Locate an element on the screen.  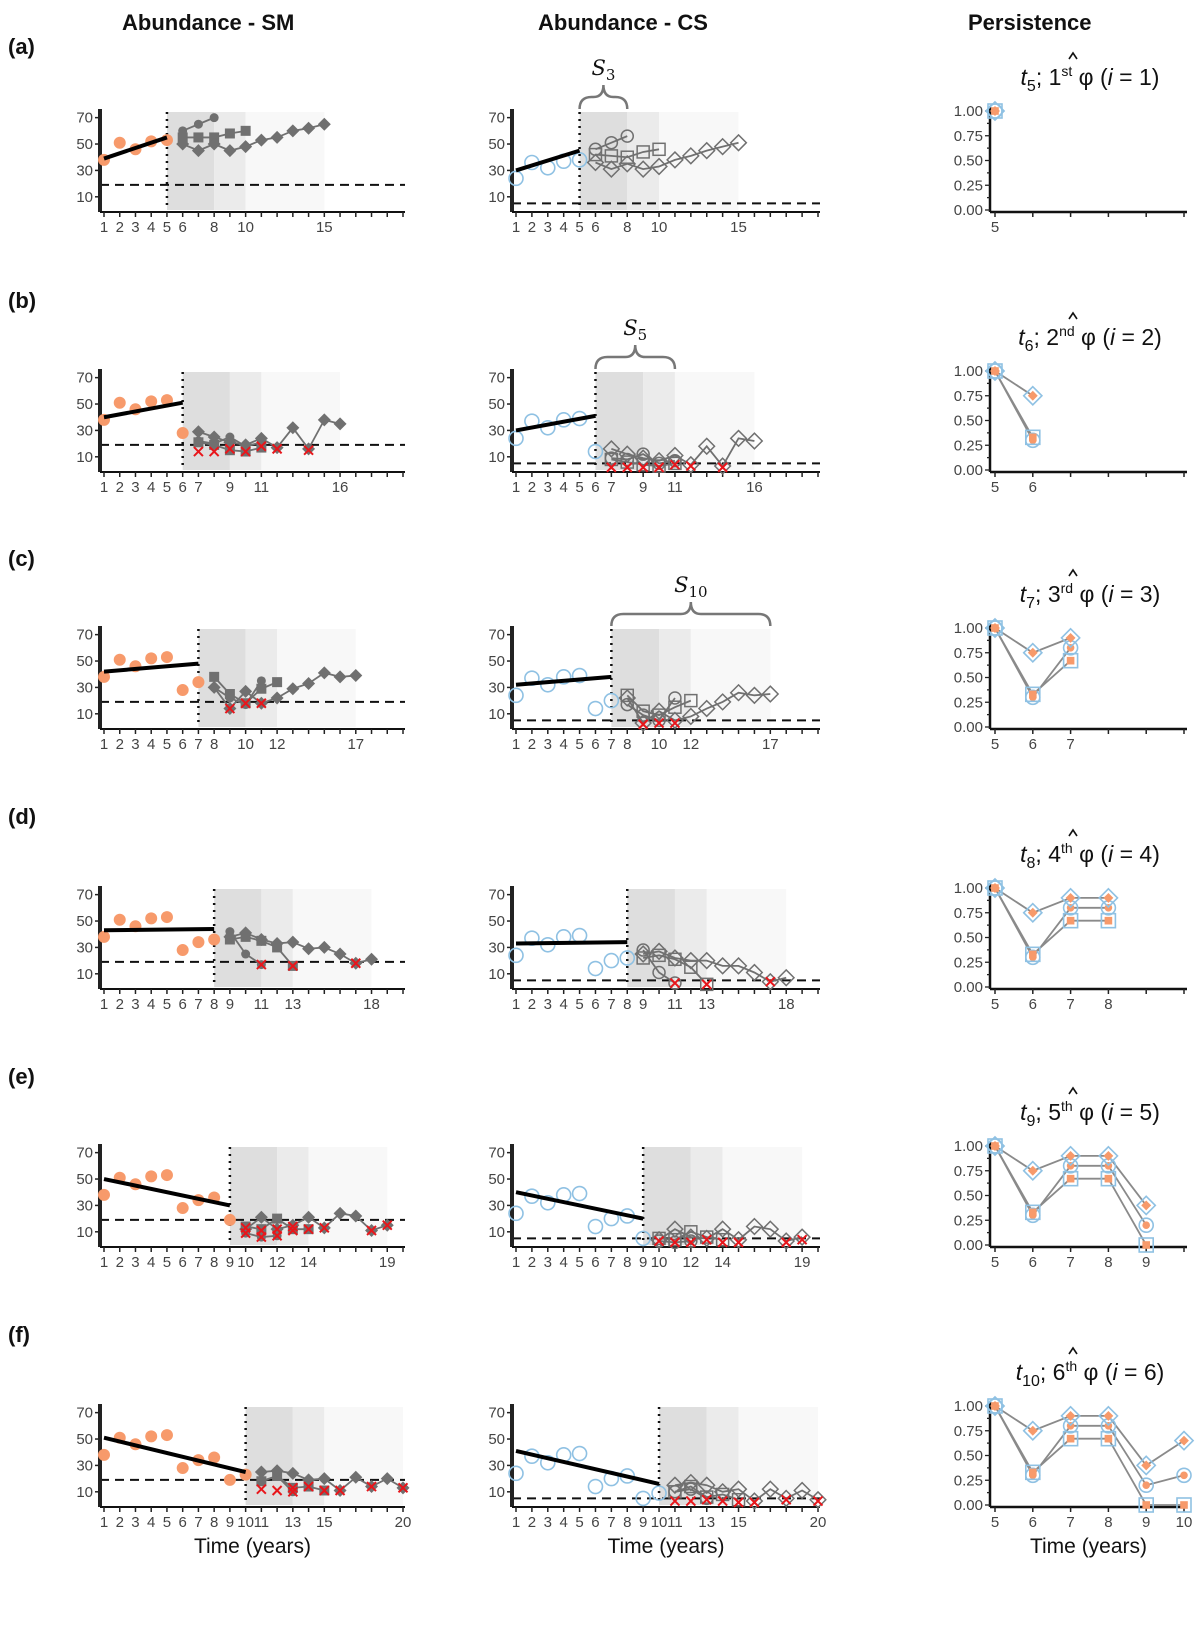
column-header-persistence: Persistence is located at coordinates (1030, 22).